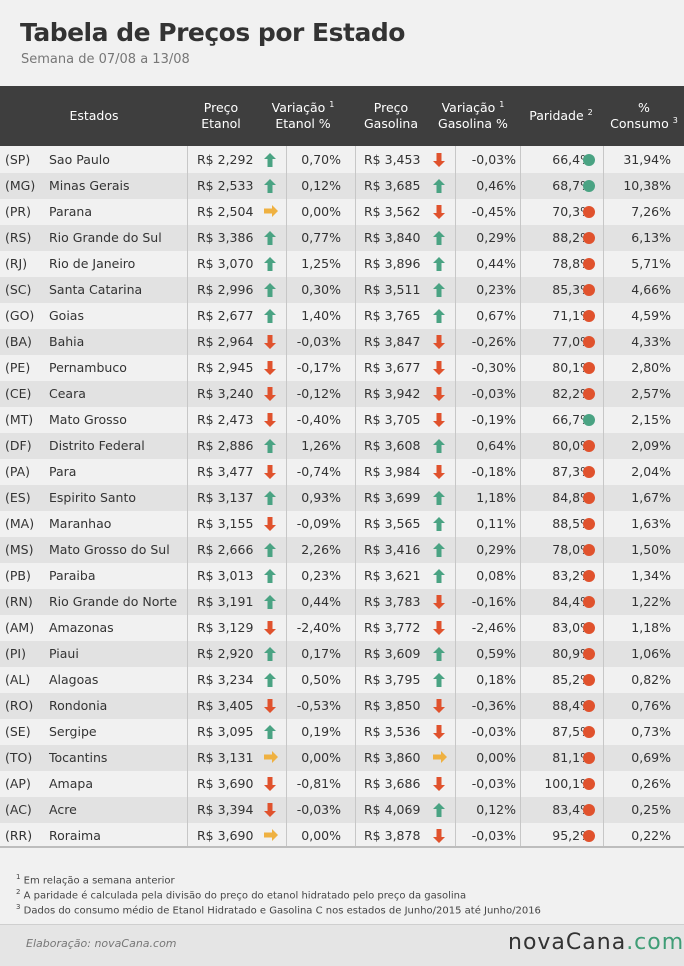 Image resolution: width=684 pixels, height=966 pixels. Describe the element at coordinates (392, 783) in the screenshot. I see `price-gasoline: R$ 3,686` at that location.